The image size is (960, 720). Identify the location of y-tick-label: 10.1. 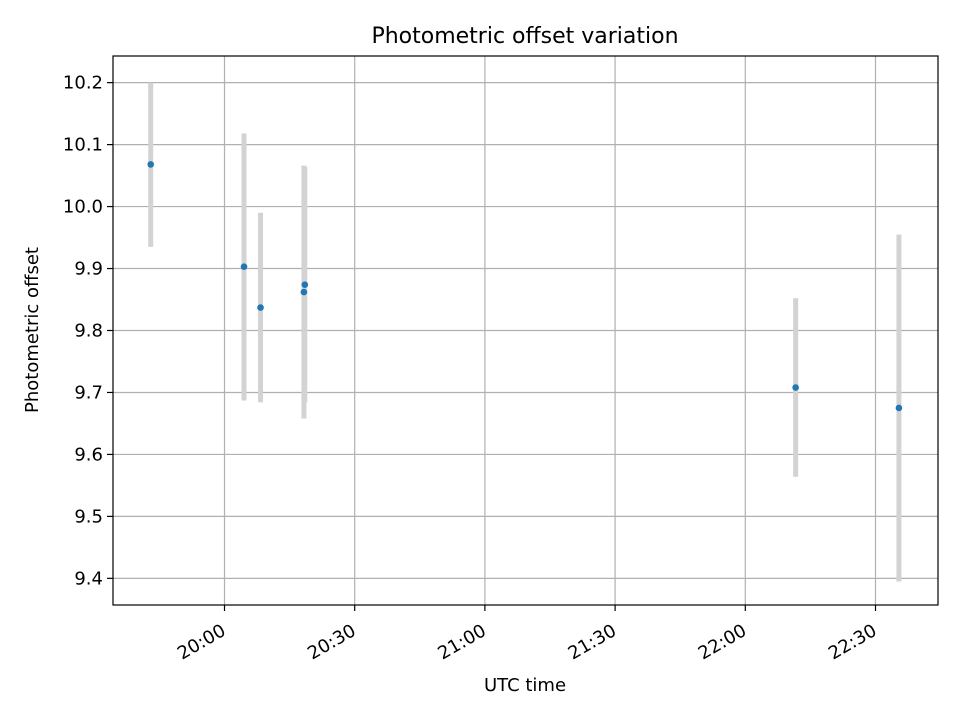
(83, 145).